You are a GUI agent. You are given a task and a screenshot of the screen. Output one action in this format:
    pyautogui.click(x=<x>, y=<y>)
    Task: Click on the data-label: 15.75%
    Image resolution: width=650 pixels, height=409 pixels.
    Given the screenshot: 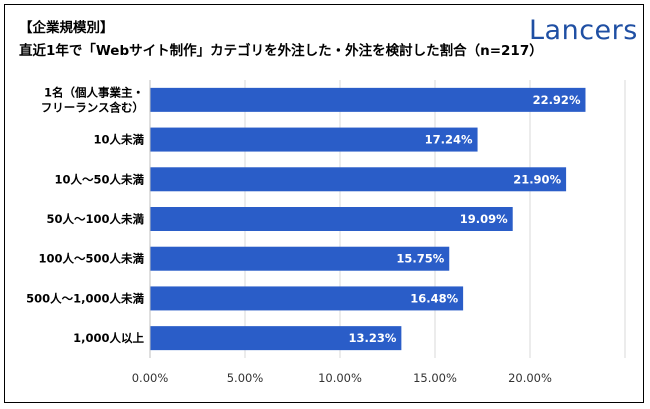 What is the action you would take?
    pyautogui.click(x=420, y=259)
    